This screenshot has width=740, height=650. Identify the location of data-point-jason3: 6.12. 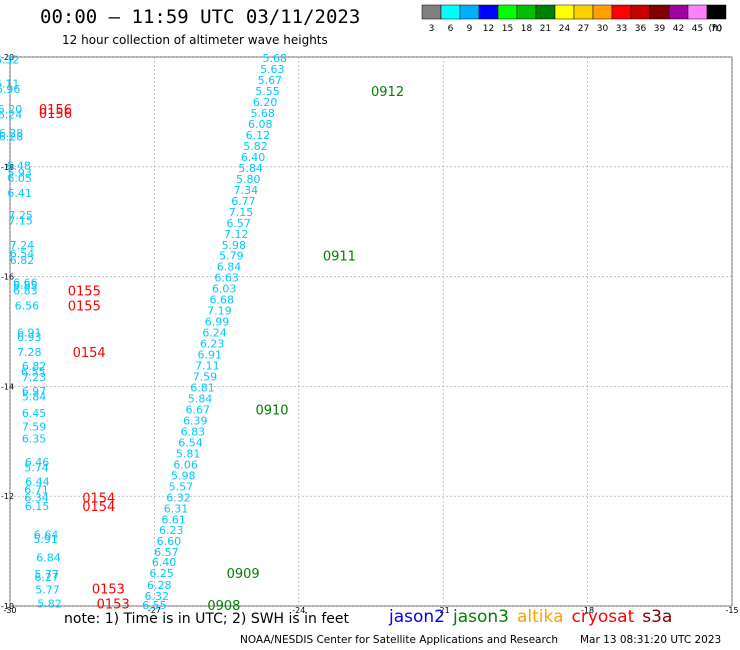
(258, 135).